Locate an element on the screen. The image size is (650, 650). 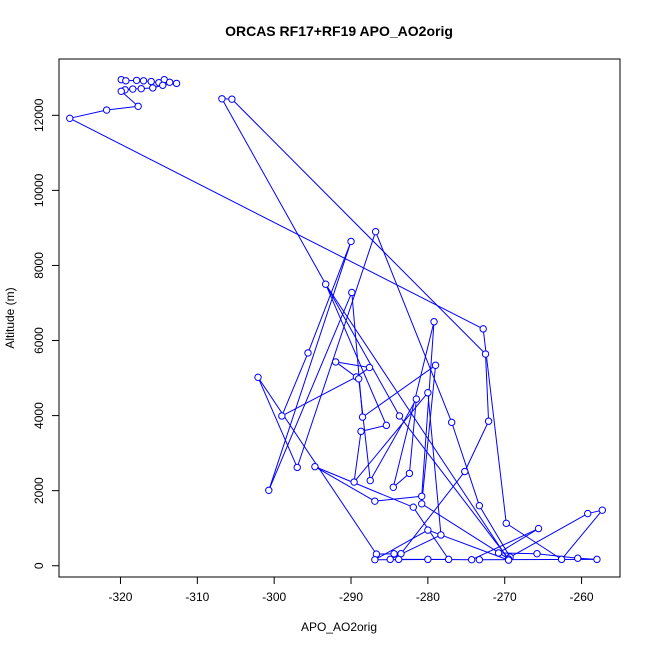
chart-title: ORCAS RF17+RF19 APO_AO2orig is located at coordinates (339, 31).